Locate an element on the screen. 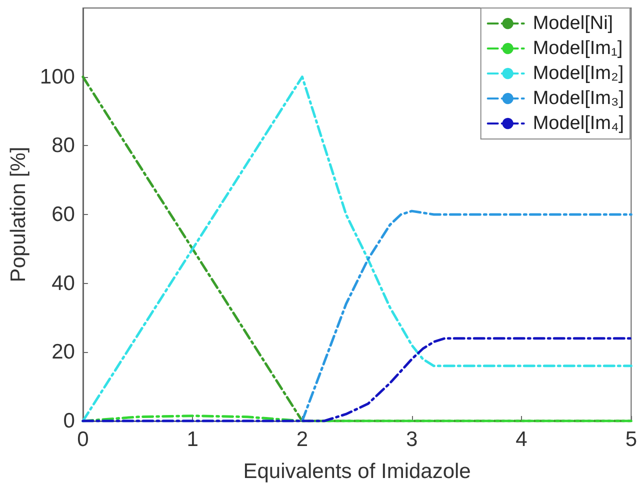 The height and width of the screenshot is (487, 640). legend-label: Model[Im₂] is located at coordinates (578, 73).